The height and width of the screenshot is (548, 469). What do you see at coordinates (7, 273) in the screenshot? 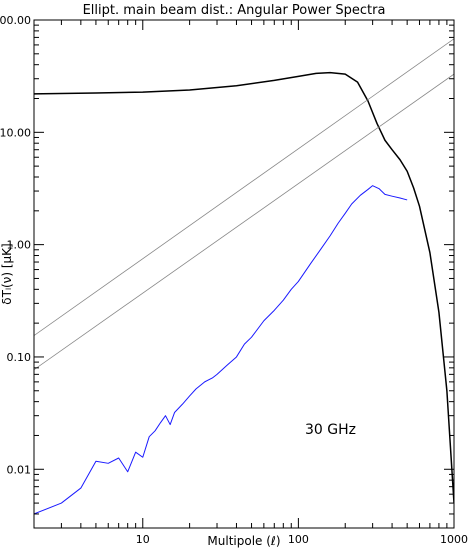
I see `y-axis-label: δTₗ(ν) [μK]` at bounding box center [7, 273].